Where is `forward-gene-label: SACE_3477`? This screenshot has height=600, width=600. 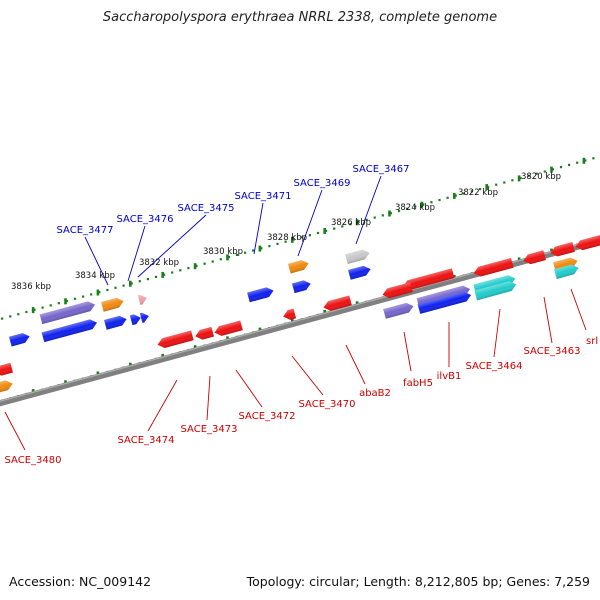
forward-gene-label: SACE_3477 is located at coordinates (85, 230).